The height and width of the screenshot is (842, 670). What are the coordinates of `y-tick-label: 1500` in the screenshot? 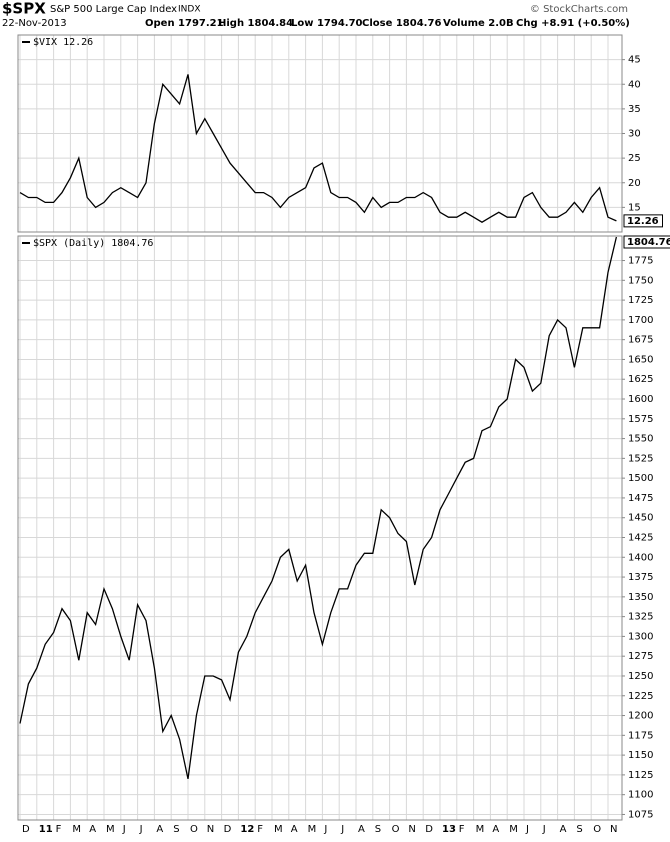 It's located at (640, 478).